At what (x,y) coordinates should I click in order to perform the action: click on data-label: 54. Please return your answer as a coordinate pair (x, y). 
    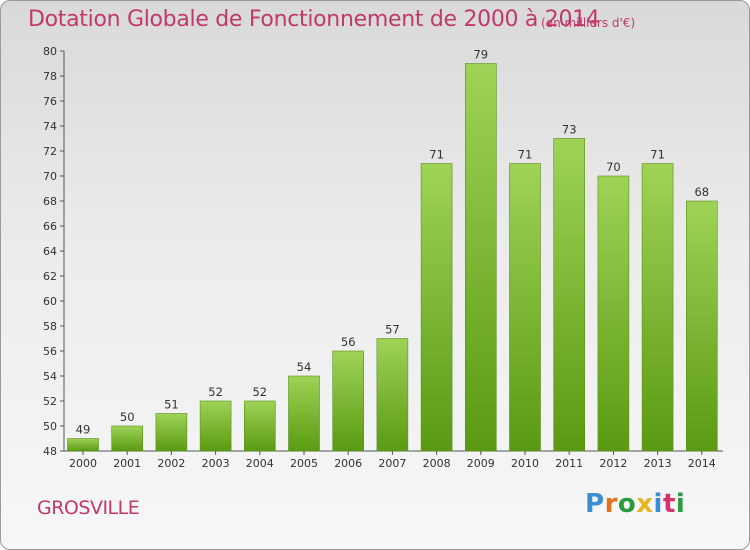
    Looking at the image, I should click on (304, 367).